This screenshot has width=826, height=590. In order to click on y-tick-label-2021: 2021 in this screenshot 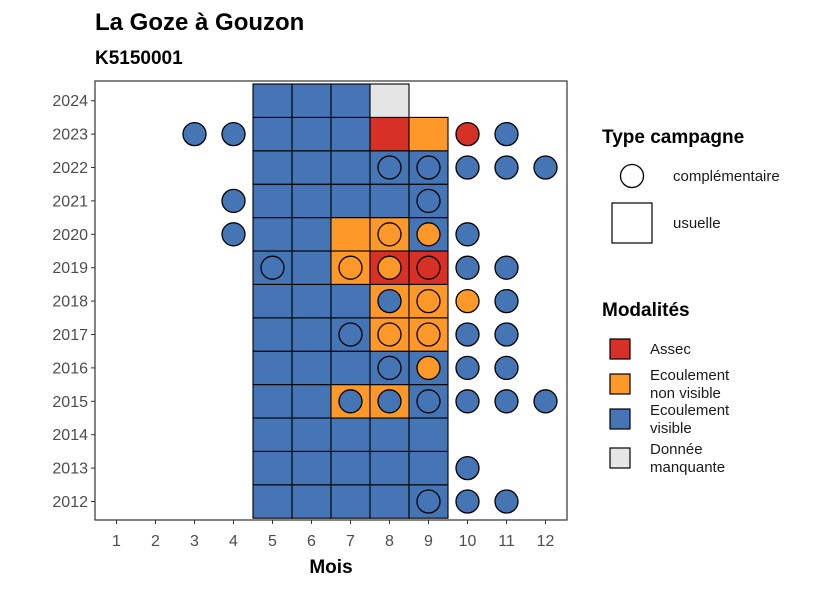, I will do `click(70, 201)`.